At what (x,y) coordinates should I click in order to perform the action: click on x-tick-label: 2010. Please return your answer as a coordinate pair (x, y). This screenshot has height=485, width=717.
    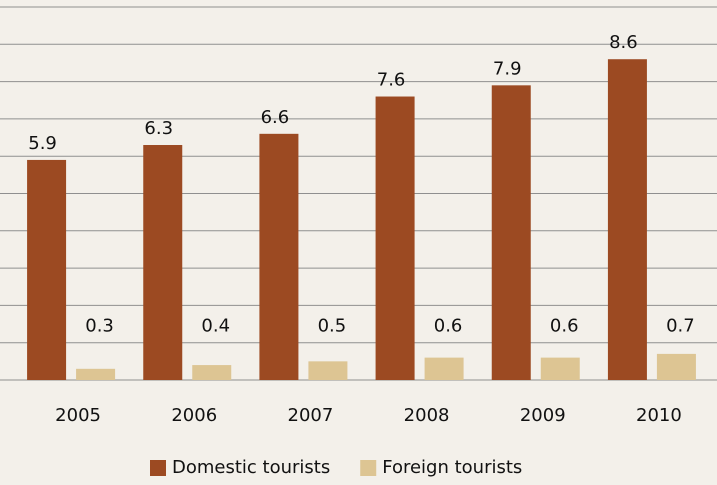
    Looking at the image, I should click on (659, 415).